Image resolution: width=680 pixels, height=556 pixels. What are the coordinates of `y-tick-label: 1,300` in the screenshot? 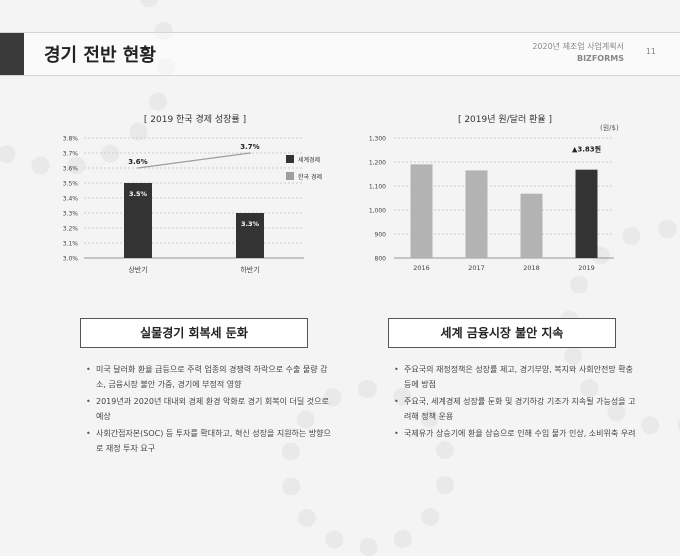 It's located at (377, 139).